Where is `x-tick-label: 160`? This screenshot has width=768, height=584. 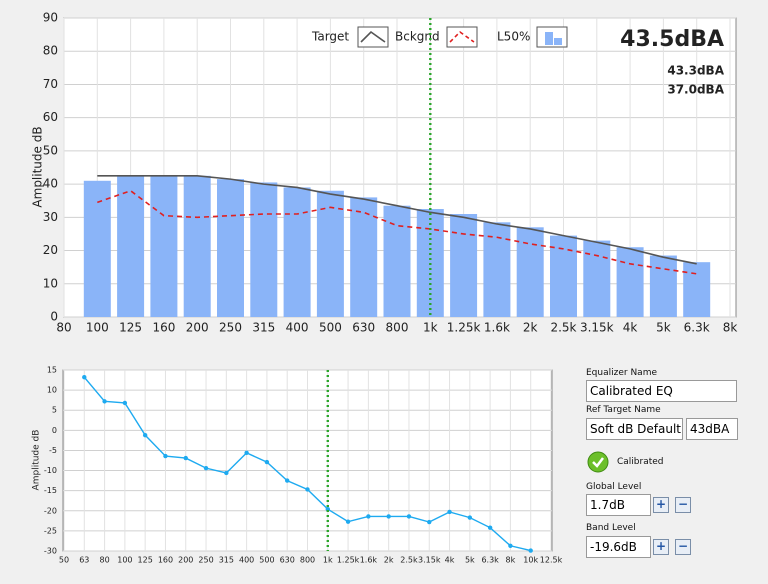 x-tick-label: 160 is located at coordinates (165, 560).